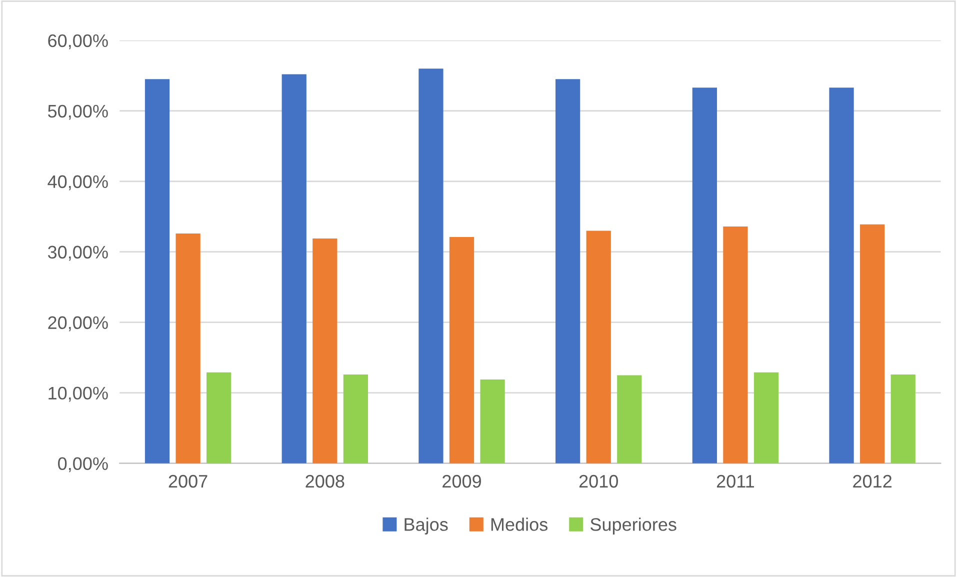 The width and height of the screenshot is (957, 577). What do you see at coordinates (78, 394) in the screenshot?
I see `y-tick-label: 10,00%` at bounding box center [78, 394].